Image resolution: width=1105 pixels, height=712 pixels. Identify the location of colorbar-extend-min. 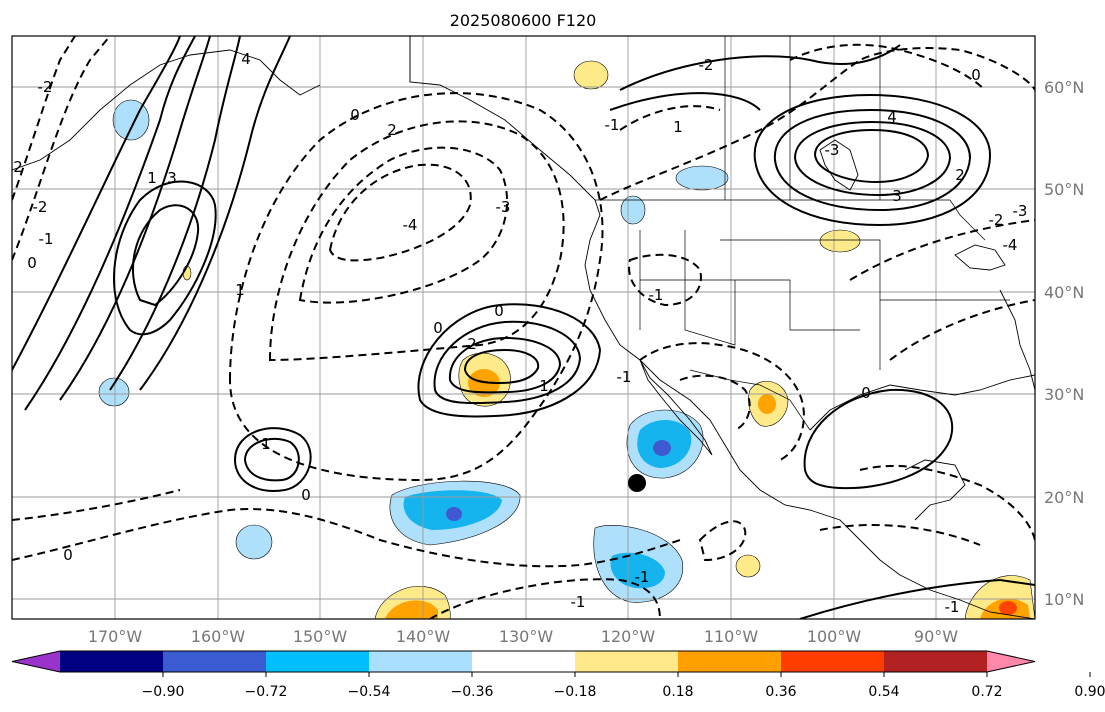
(36, 661).